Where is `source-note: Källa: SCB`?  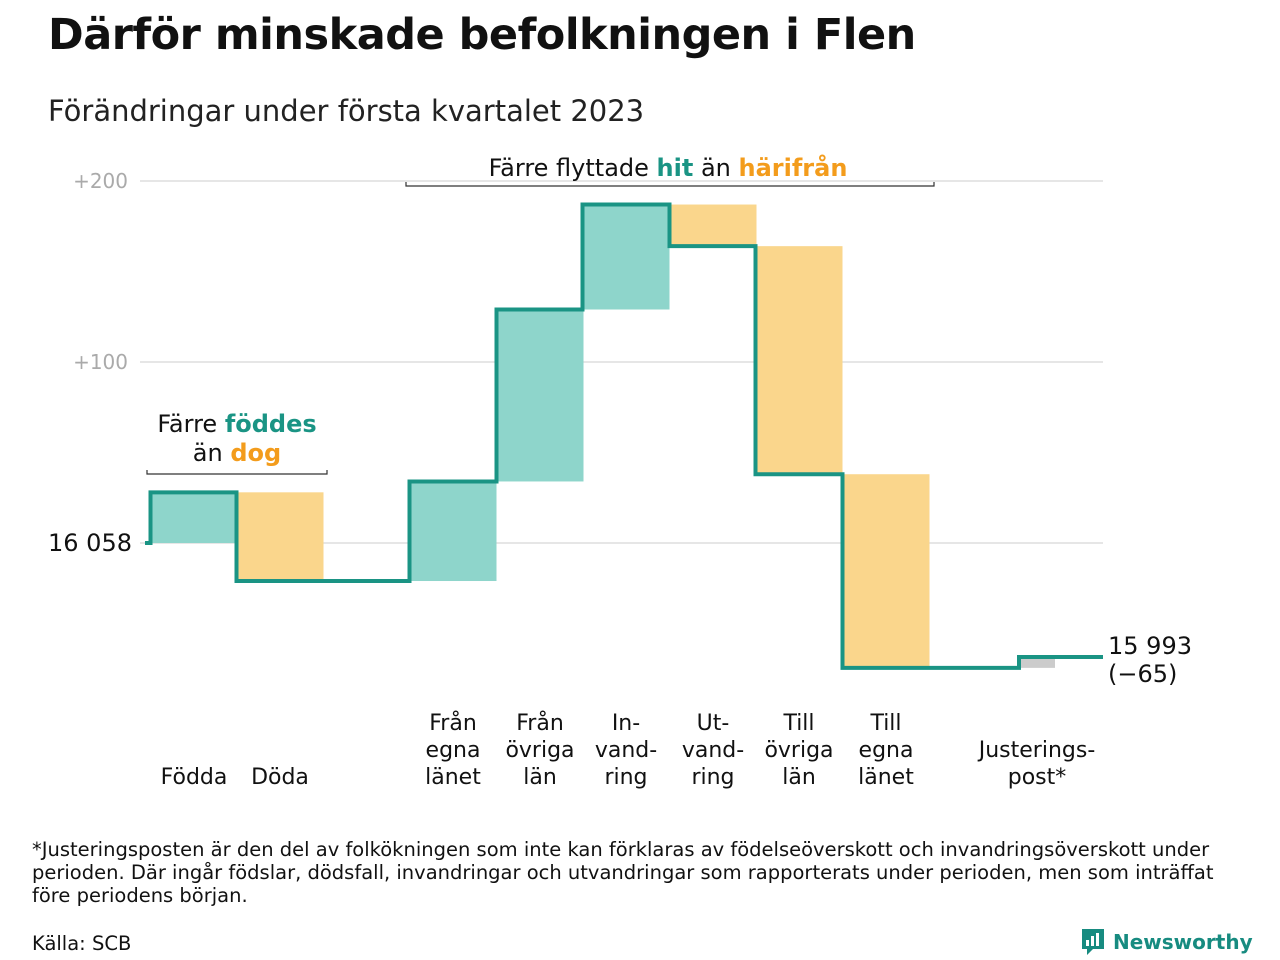 source-note: Källa: SCB is located at coordinates (82, 943).